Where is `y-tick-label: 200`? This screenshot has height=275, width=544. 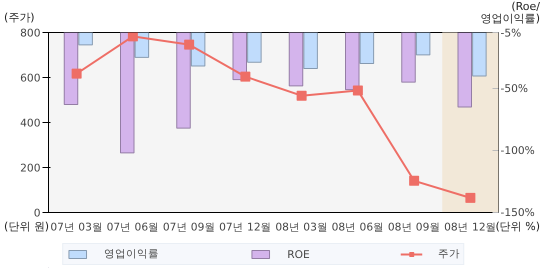
y-tick-label: 200 is located at coordinates (30, 168).